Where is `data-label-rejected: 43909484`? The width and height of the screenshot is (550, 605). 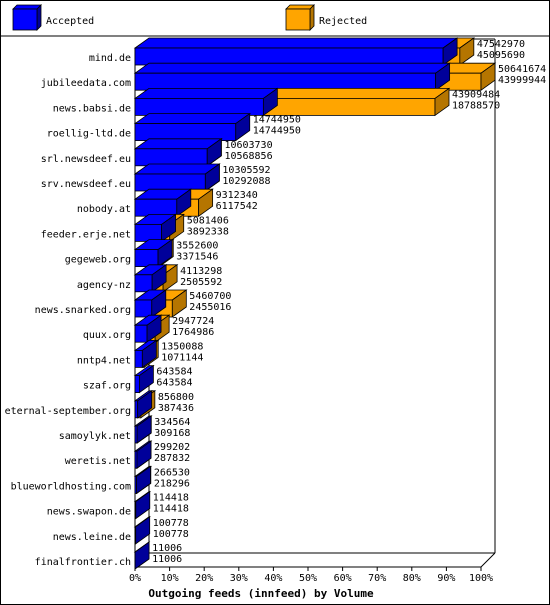
data-label-rejected: 43909484 is located at coordinates (476, 94).